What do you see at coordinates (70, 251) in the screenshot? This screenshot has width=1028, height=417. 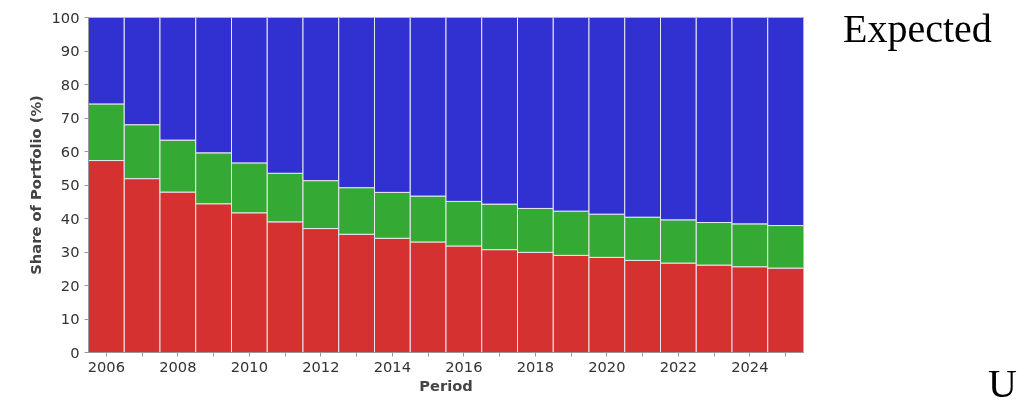 I see `y-tick-label: 30` at bounding box center [70, 251].